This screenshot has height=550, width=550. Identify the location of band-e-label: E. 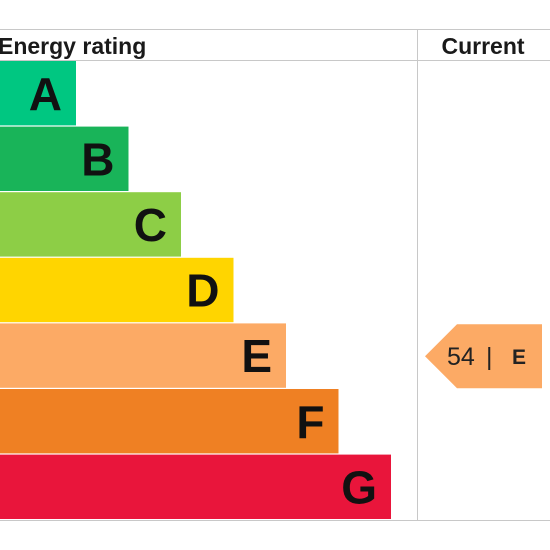
(256, 356).